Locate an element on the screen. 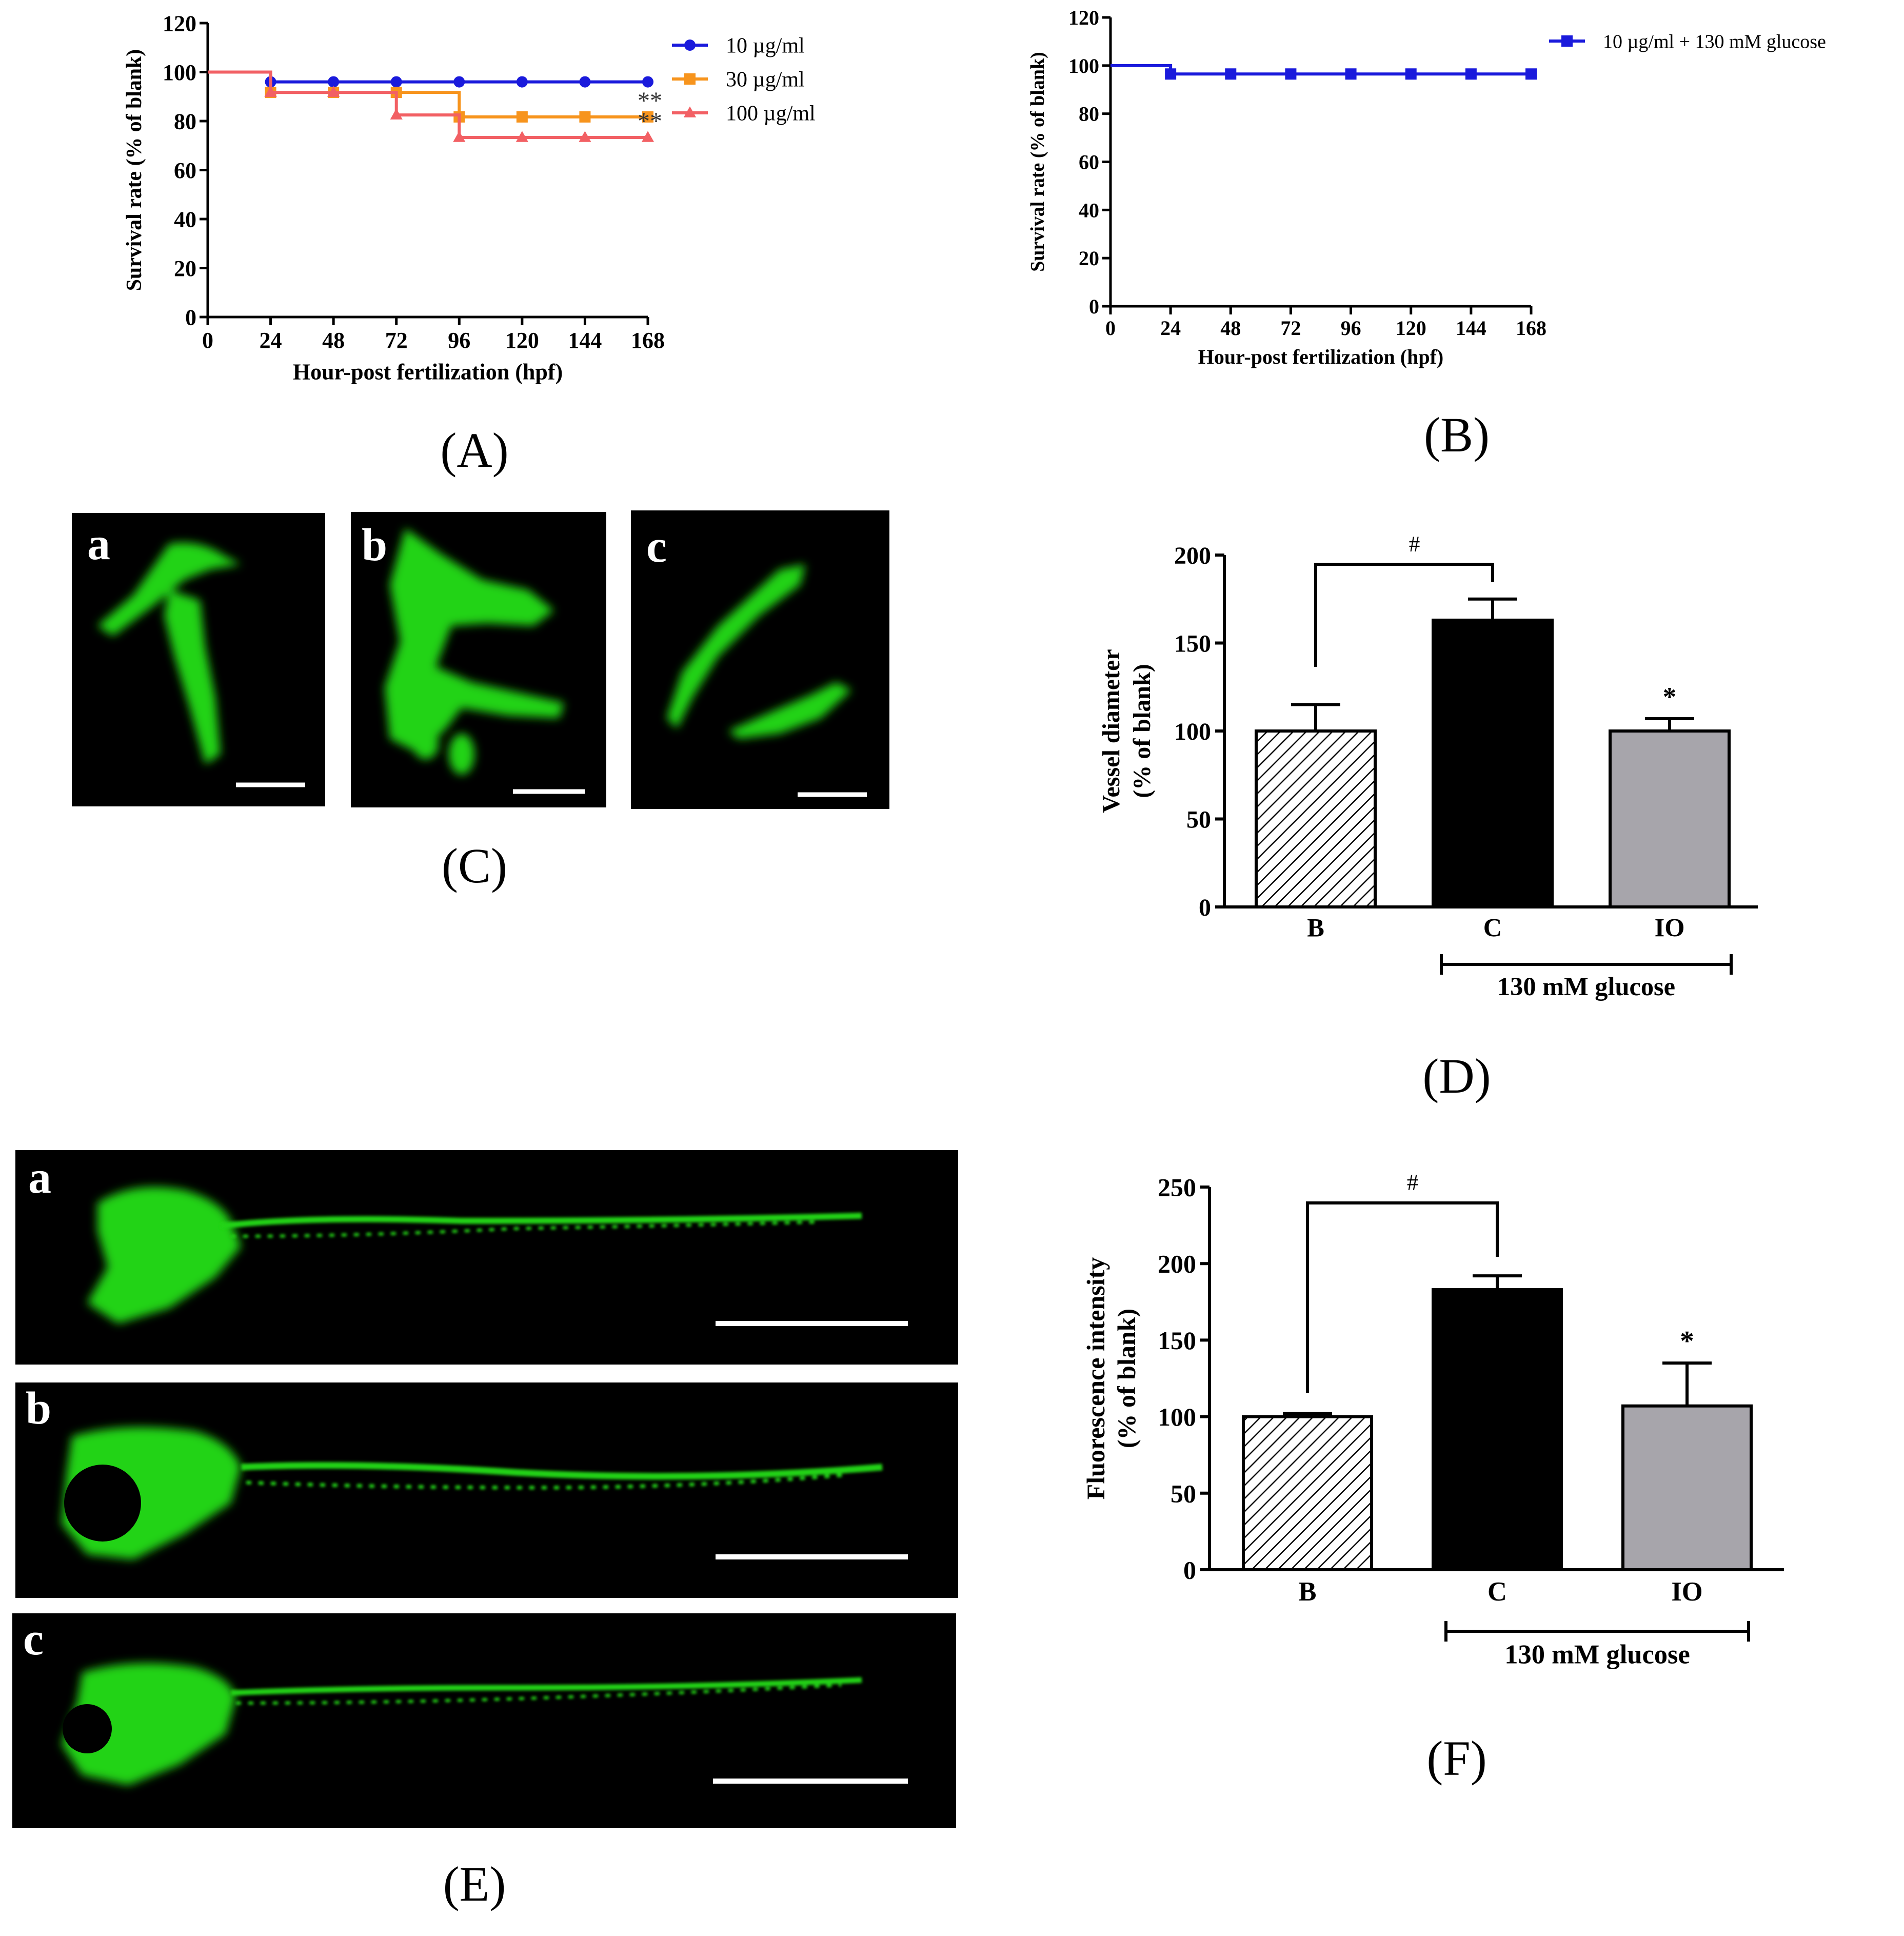  significance-marker: ** is located at coordinates (650, 121).